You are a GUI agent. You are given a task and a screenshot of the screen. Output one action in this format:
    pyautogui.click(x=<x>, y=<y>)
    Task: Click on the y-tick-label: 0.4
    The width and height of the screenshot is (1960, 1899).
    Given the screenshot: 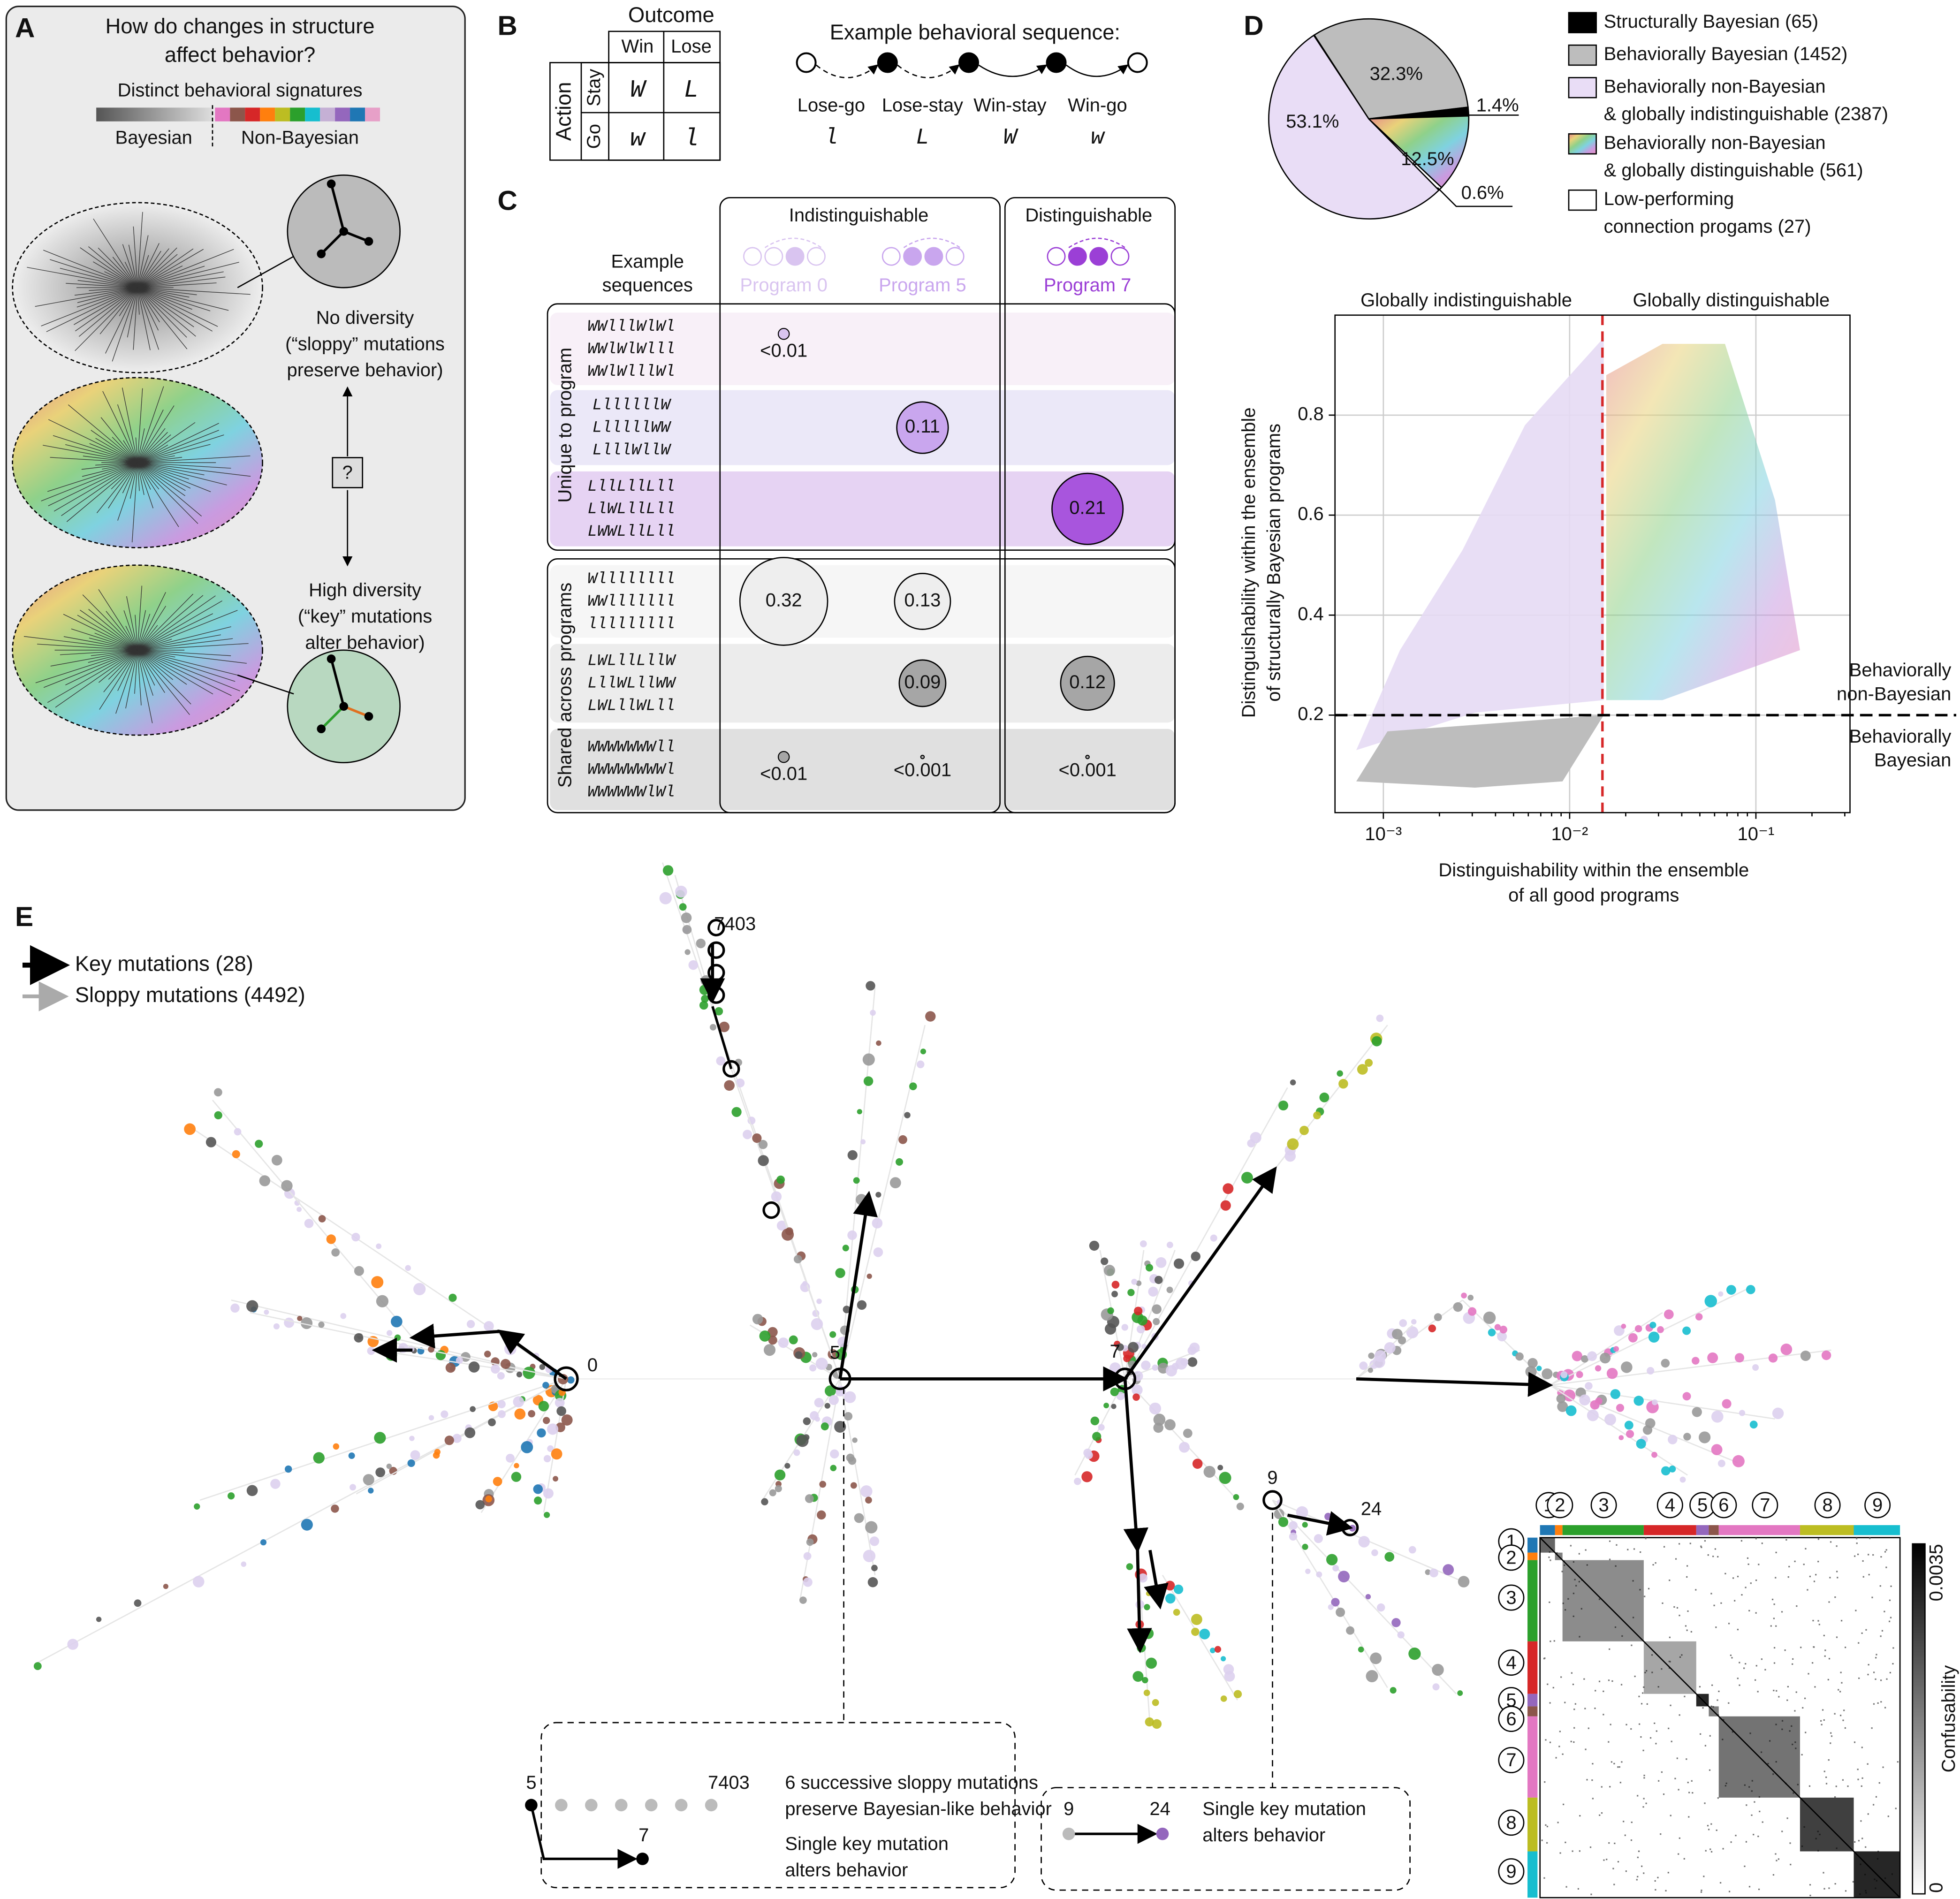 What is the action you would take?
    pyautogui.click(x=1311, y=614)
    